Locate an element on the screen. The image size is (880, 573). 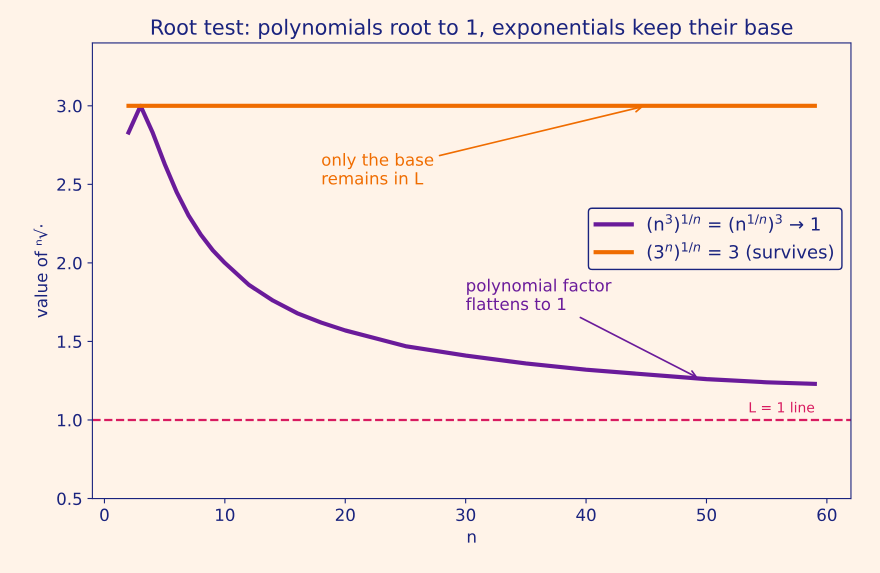
annotation: only the base remains in L is located at coordinates (378, 169).